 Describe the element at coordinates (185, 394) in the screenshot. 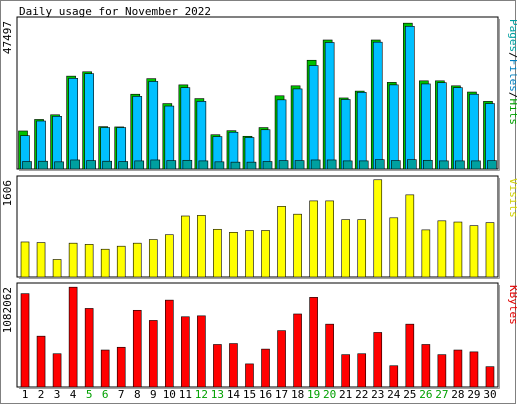

I see `x-tick-label-day-11: 11` at that location.